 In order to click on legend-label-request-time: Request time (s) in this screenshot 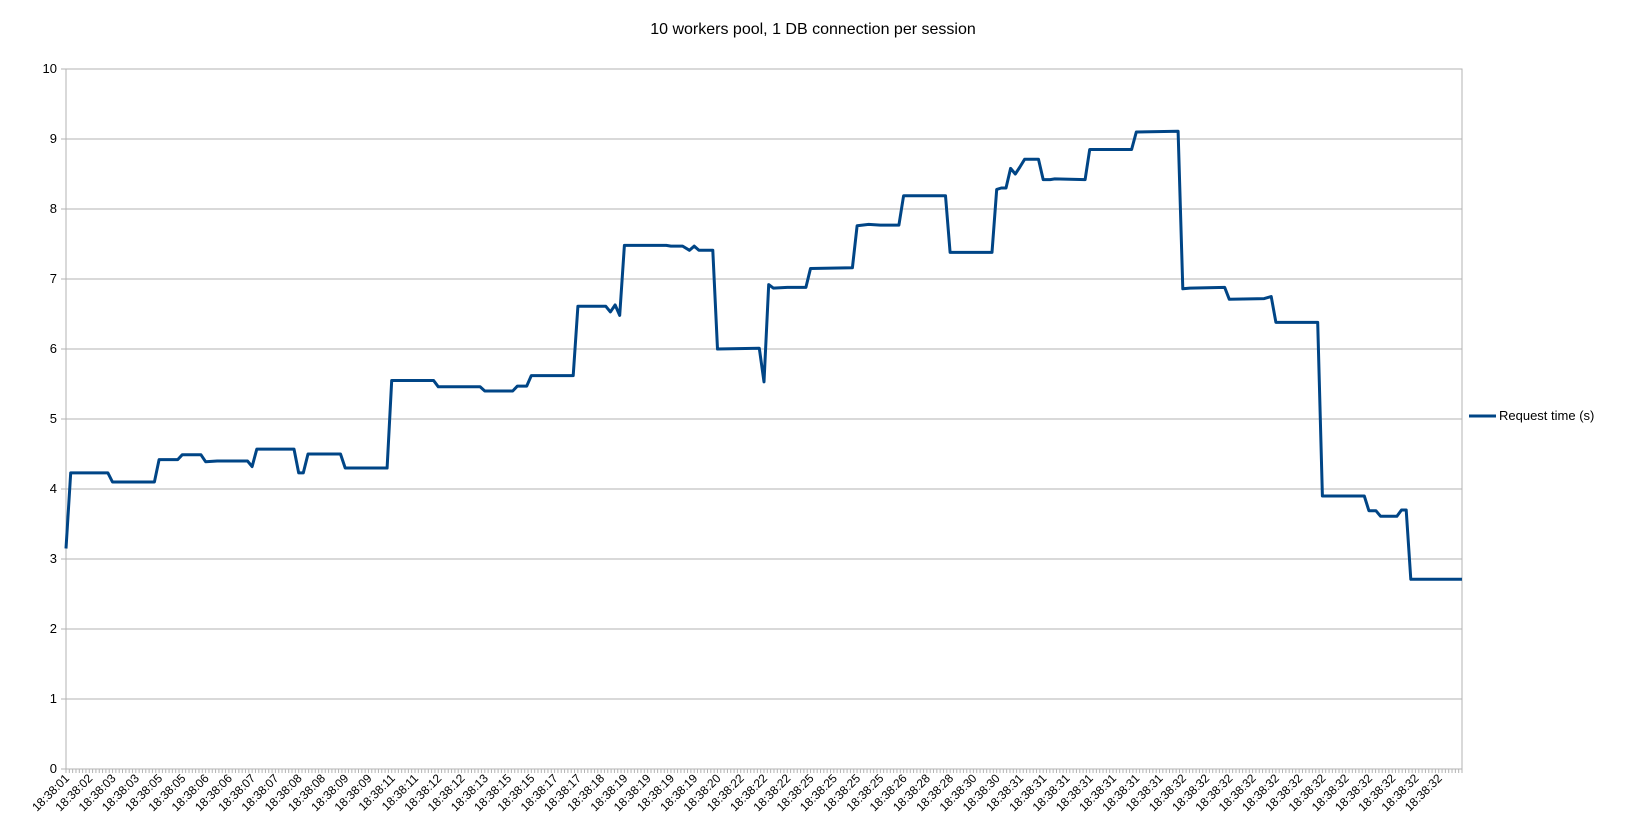, I will do `click(1546, 415)`.